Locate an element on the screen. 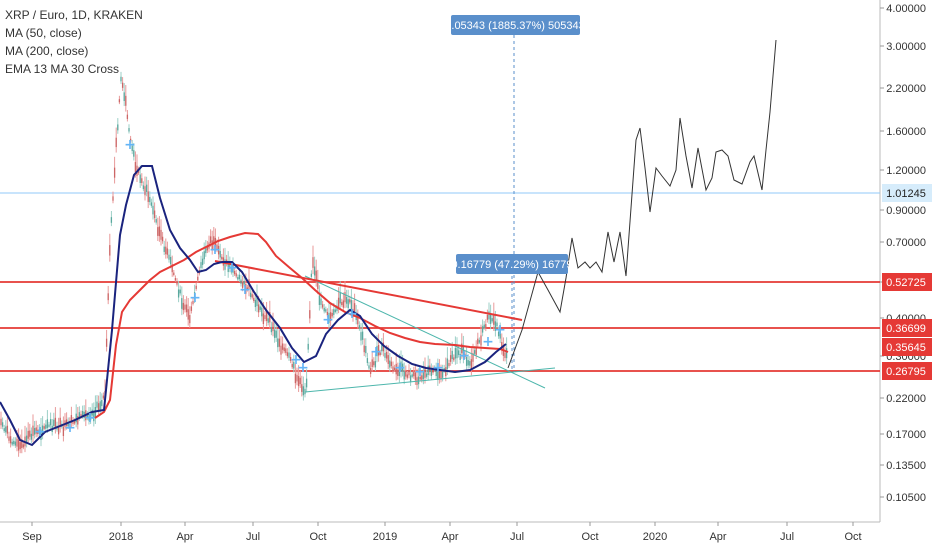 The width and height of the screenshot is (932, 550). svg-text: 5.05343 (1885.37%) 505343 is located at coordinates (514, 26).